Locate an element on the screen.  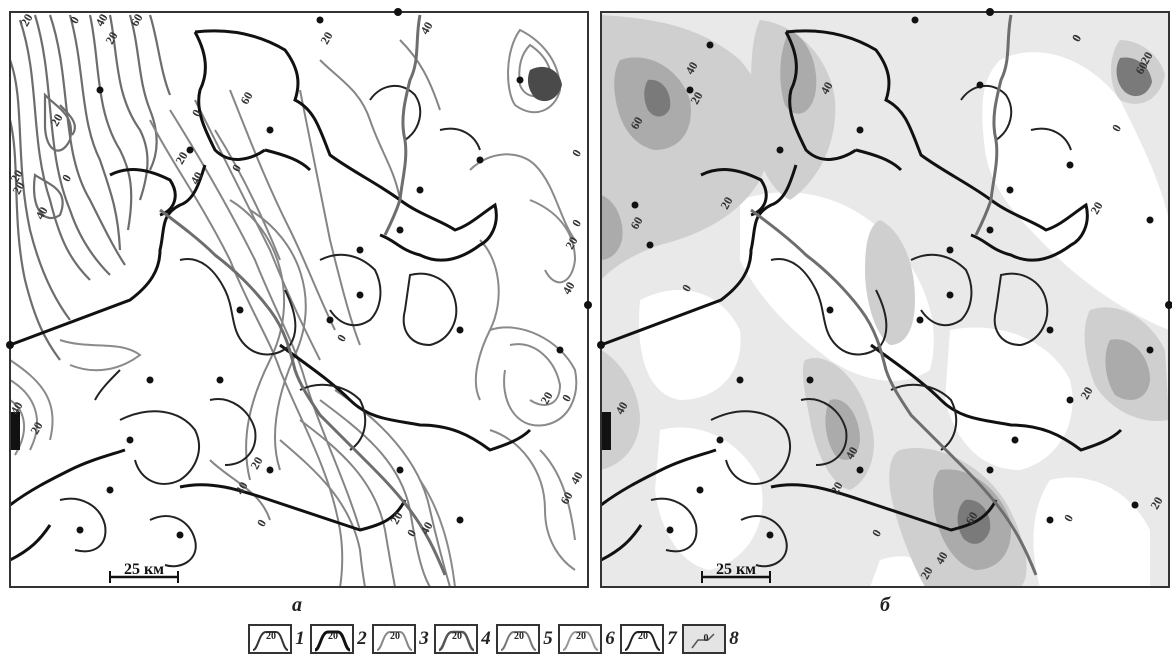
legend: 20 1 20 2 20 3 20 4 20 5 20 6 20 7 0 8 is located at coordinates (495, 639).